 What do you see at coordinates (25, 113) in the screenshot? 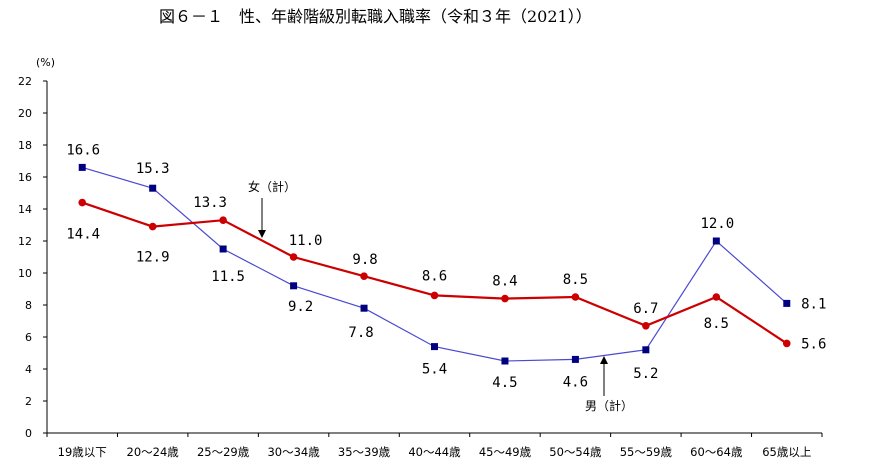
I see `y-tick-label: 20` at bounding box center [25, 113].